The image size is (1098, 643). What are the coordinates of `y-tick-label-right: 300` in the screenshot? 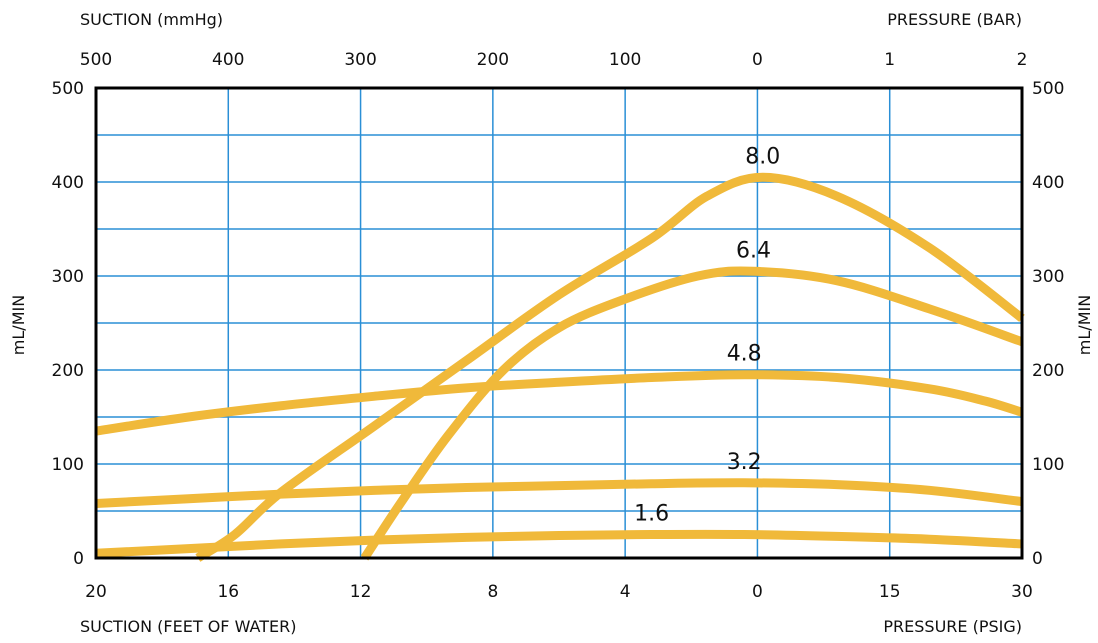 It's located at (1048, 277).